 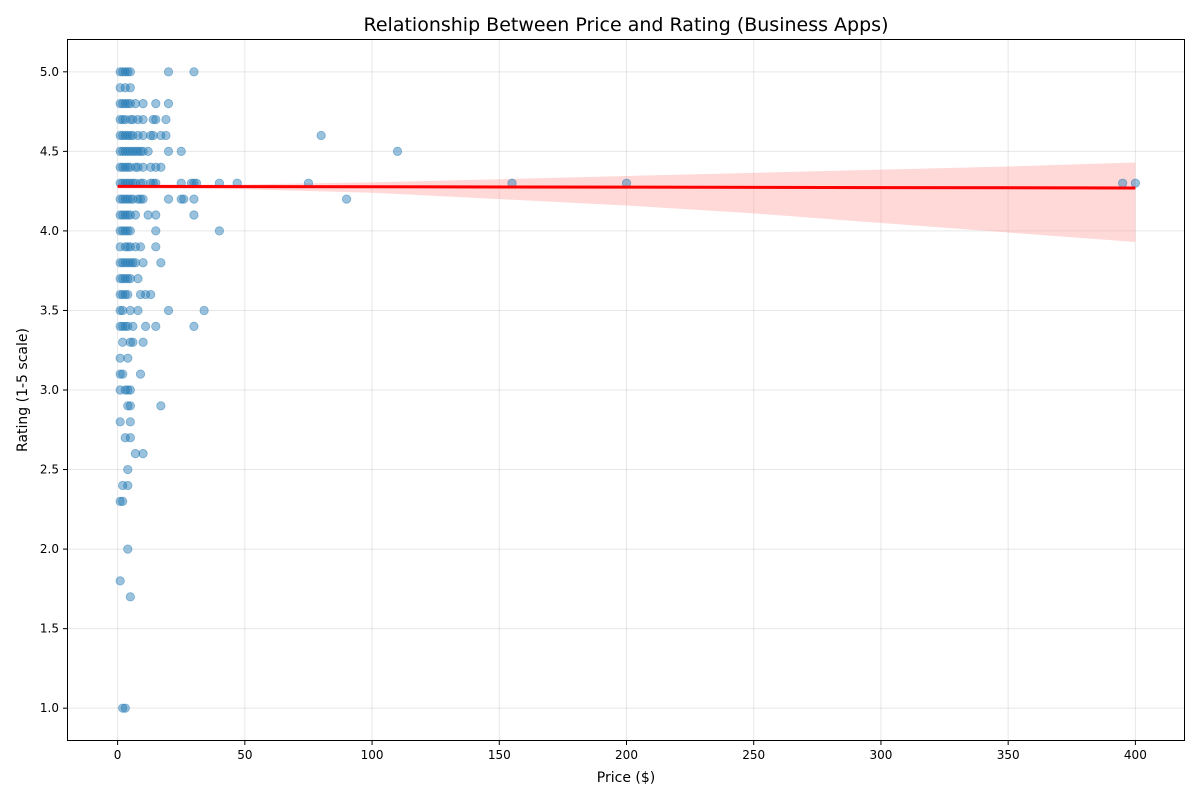 I want to click on confidence-band, so click(x=626, y=202).